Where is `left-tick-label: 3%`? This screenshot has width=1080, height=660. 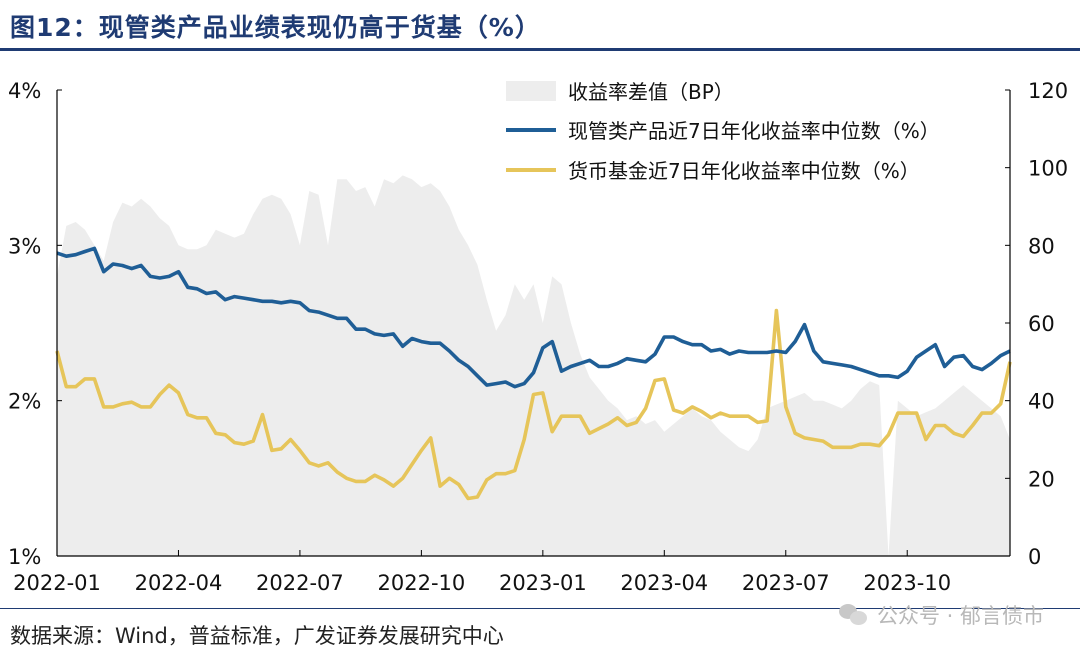 left-tick-label: 3% is located at coordinates (24, 246).